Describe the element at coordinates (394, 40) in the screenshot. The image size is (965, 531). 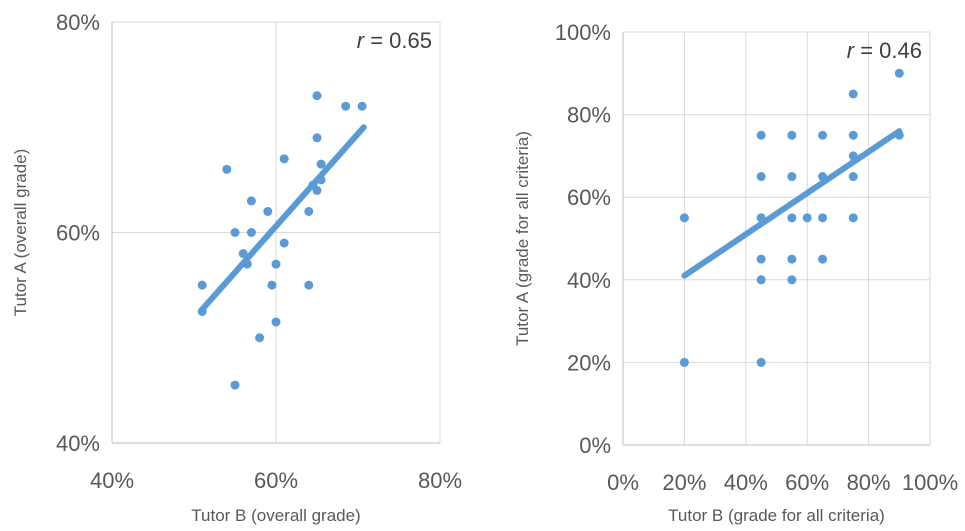
I see `correlation-annotation: r = 0.65` at that location.